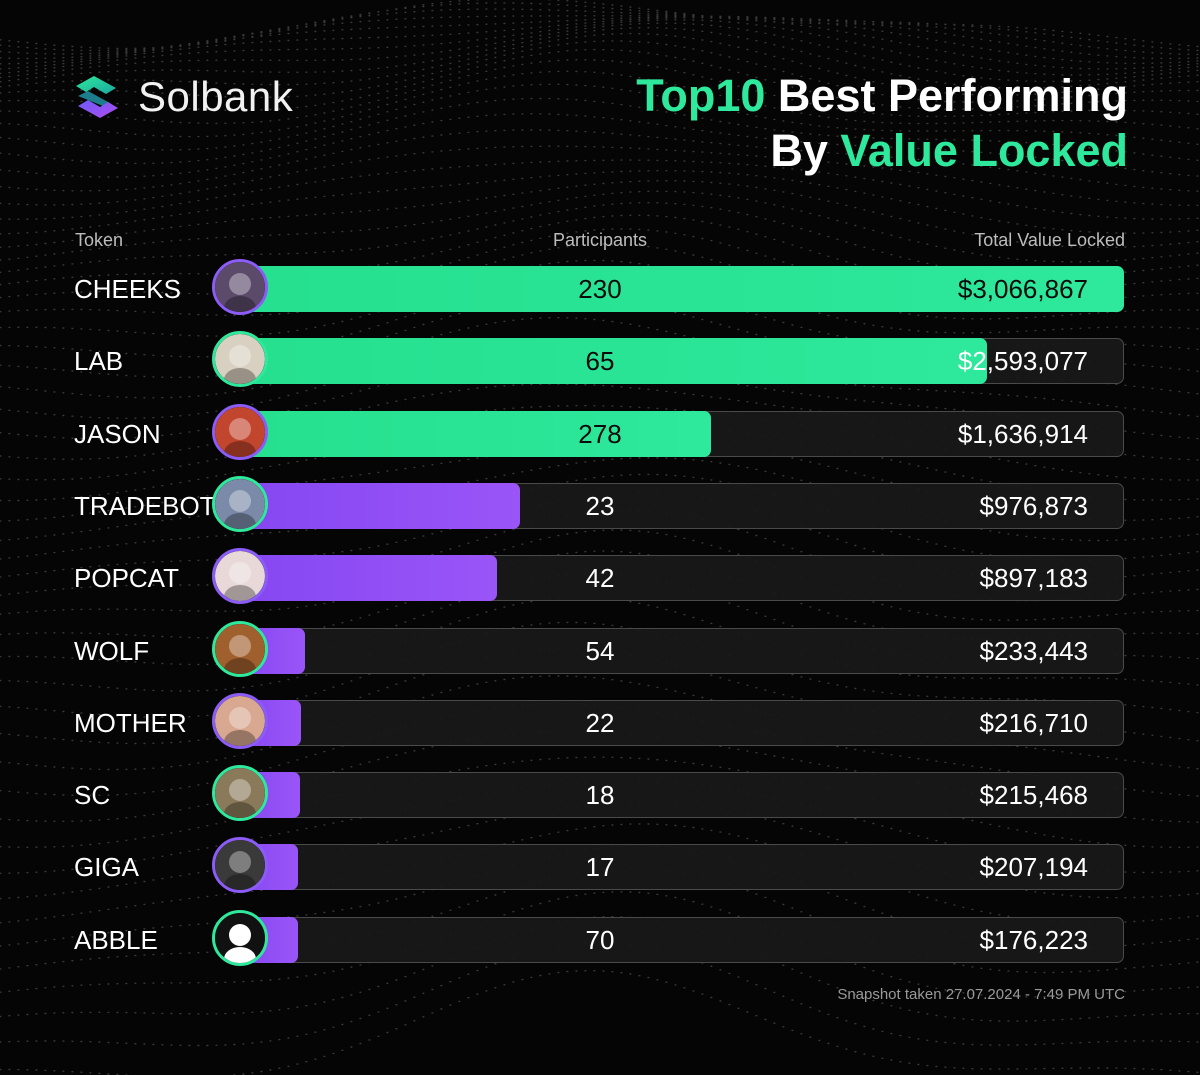 This screenshot has width=1200, height=1075. I want to click on snapshot-timestamp: Snapshot taken 27.07.2024 - 7:49 PM UTC, so click(981, 994).